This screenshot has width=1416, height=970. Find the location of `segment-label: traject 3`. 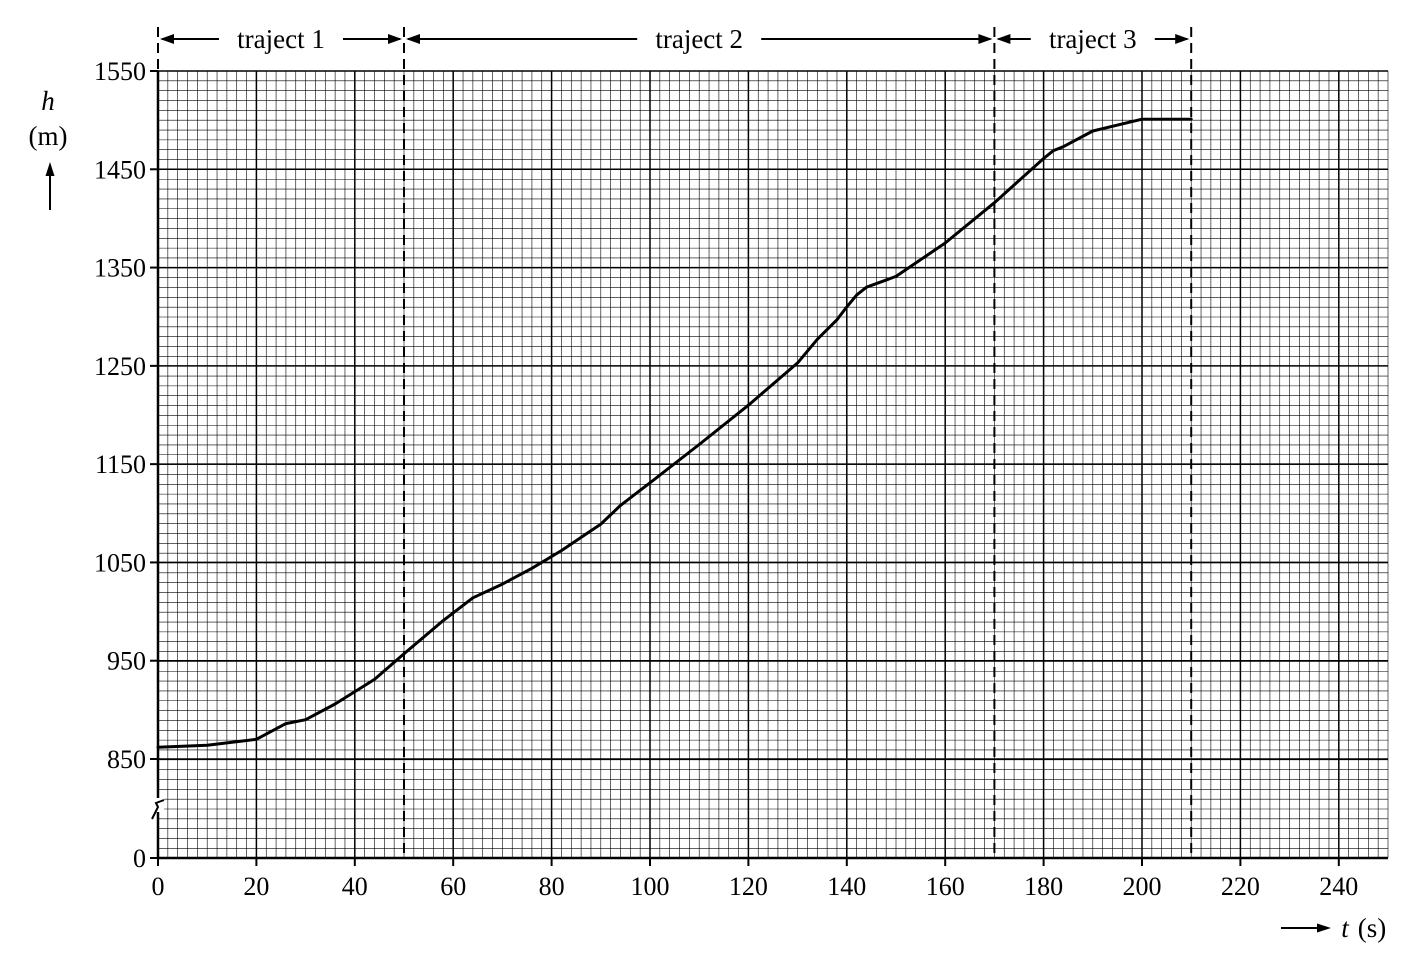

segment-label: traject 3 is located at coordinates (1093, 39).